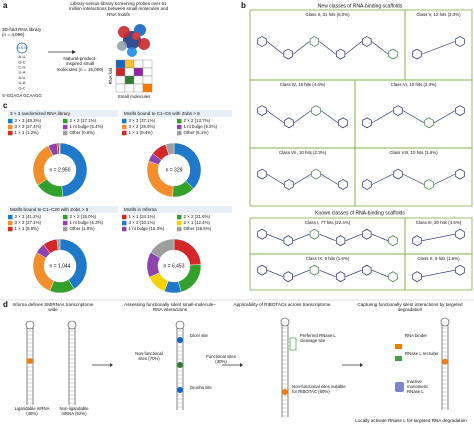 The width and height of the screenshot is (474, 433). I want to click on donut-center: n = 329, so click(174, 170).